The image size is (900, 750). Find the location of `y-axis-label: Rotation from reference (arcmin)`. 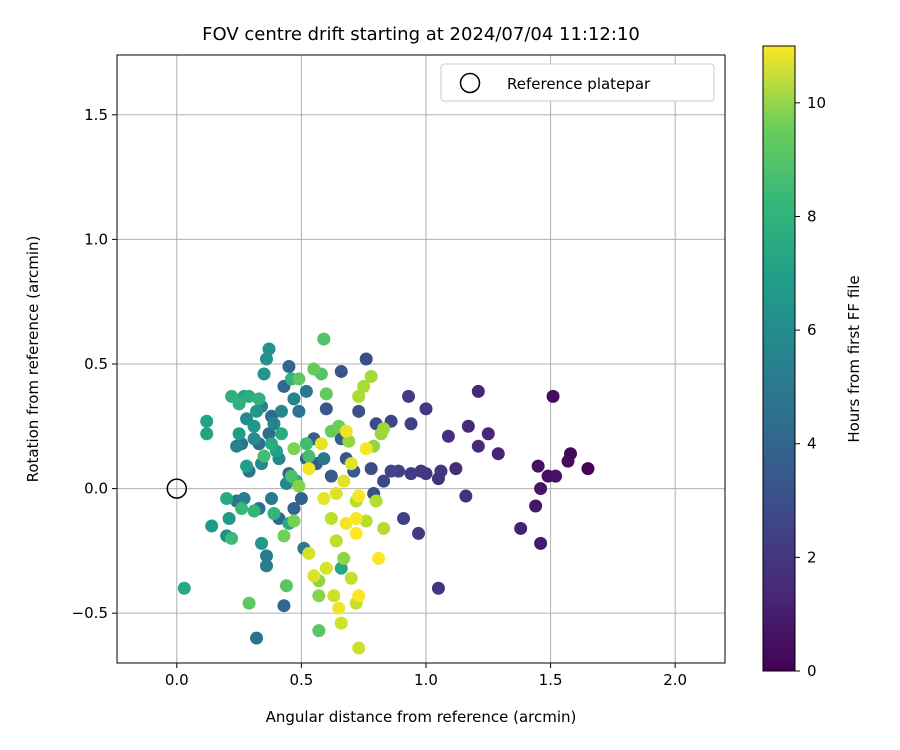

y-axis-label: Rotation from reference (arcmin) is located at coordinates (33, 359).